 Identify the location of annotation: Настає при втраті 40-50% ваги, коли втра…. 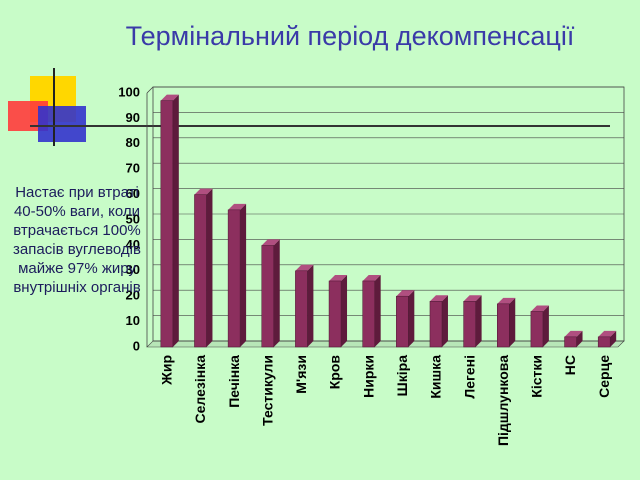
(77, 240).